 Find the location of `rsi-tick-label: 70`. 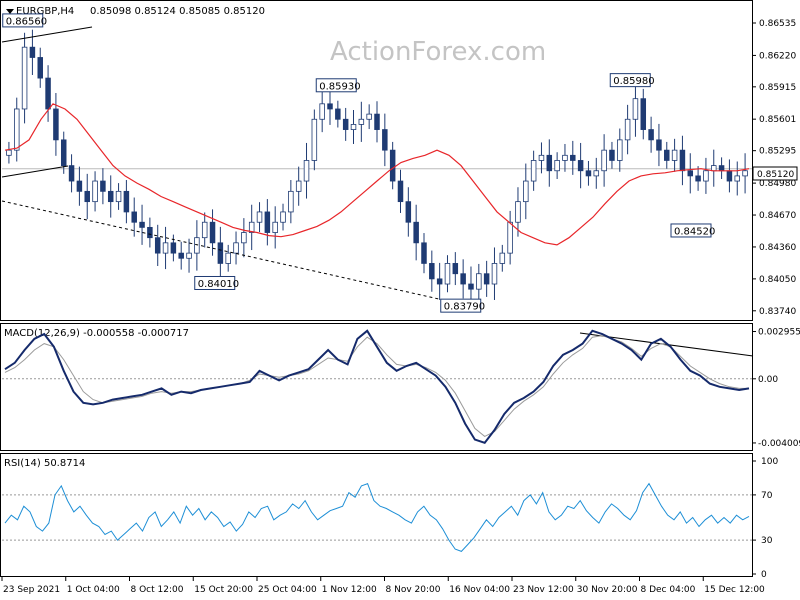

rsi-tick-label: 70 is located at coordinates (767, 496).